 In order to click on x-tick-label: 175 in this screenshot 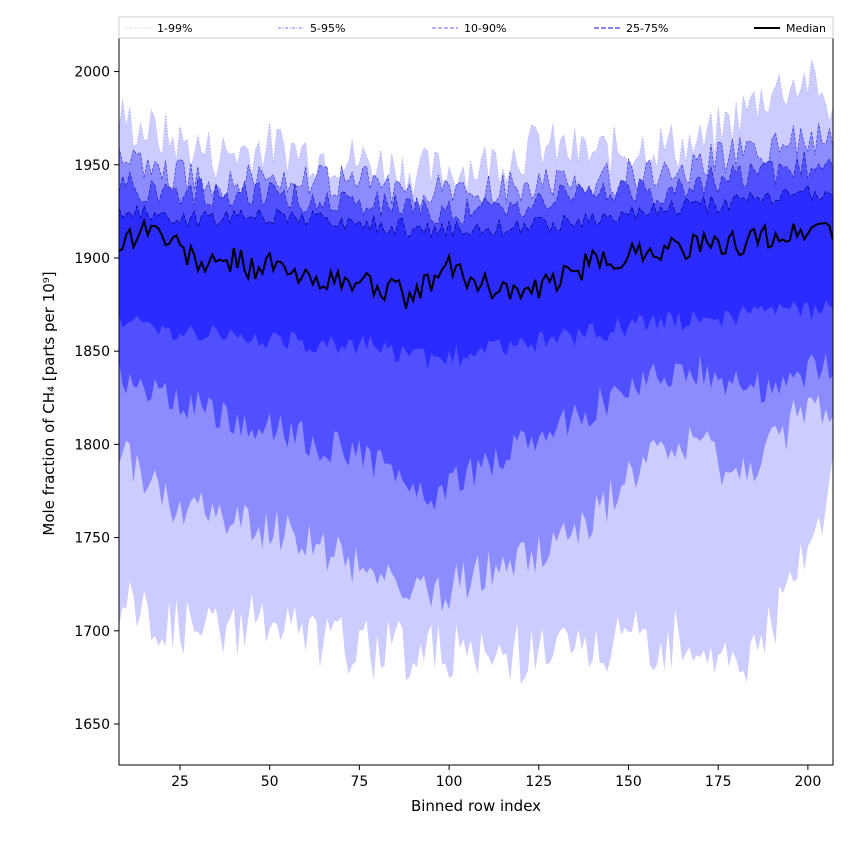, I will do `click(718, 782)`.